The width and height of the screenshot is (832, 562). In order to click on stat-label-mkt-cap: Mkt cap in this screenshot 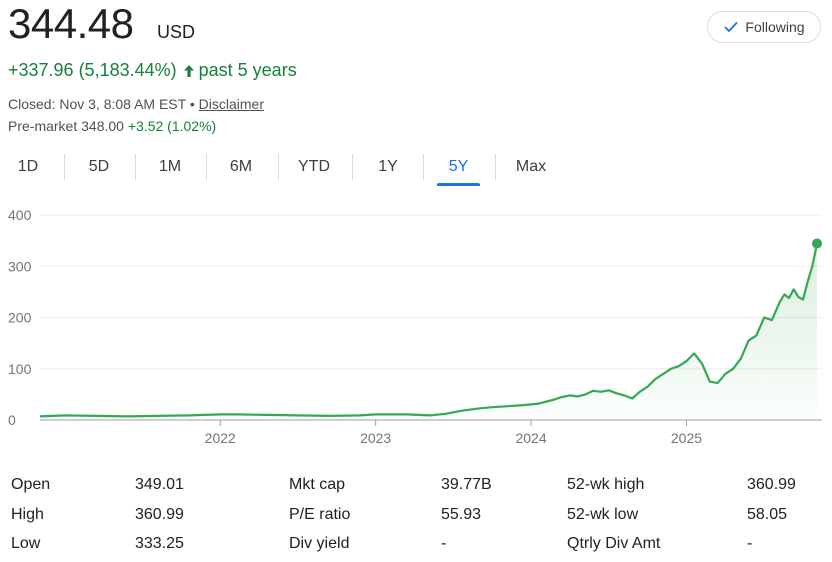, I will do `click(317, 484)`.